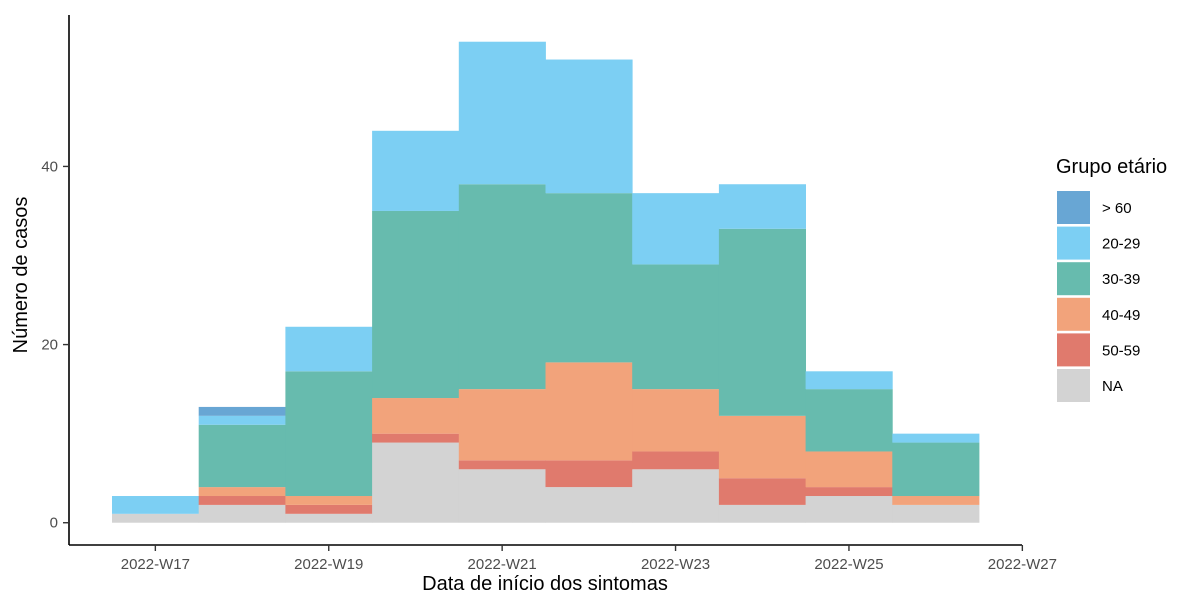 The height and width of the screenshot is (597, 1184). I want to click on y-ticks: 0 20 40, so click(55, 345).